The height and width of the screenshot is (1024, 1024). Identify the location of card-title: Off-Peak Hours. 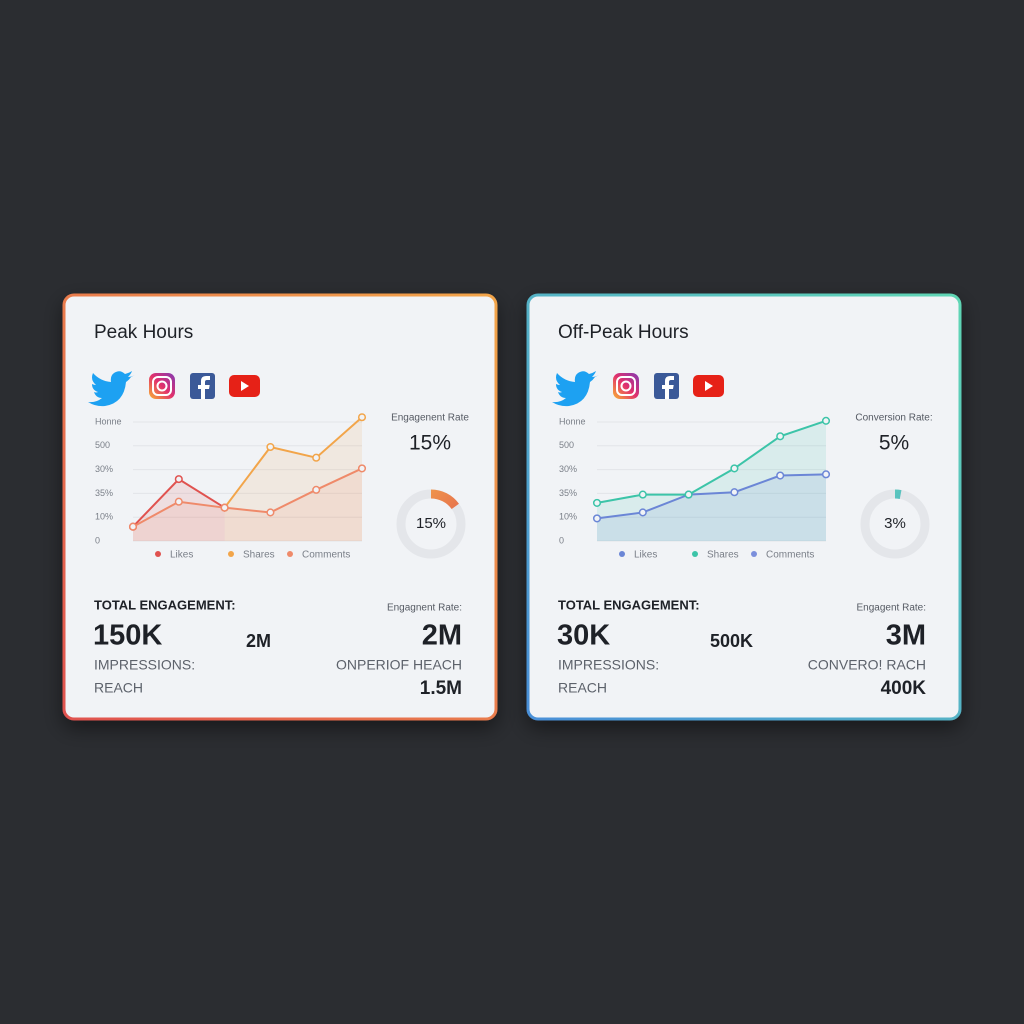
(623, 332).